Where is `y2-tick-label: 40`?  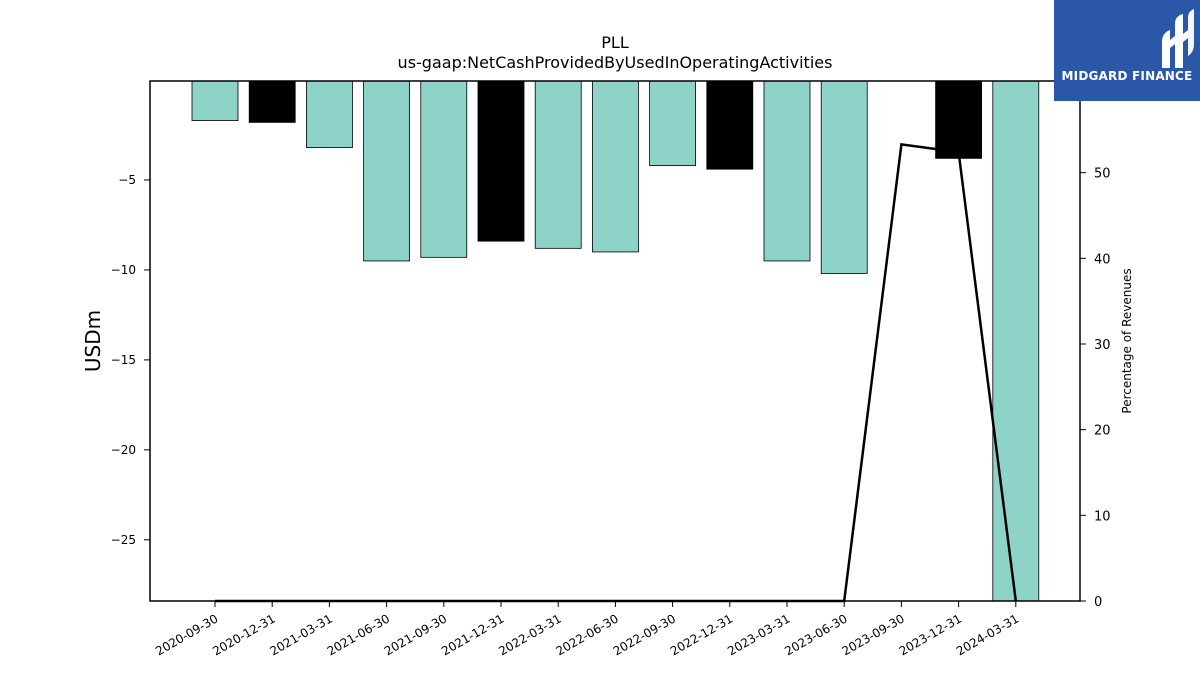 y2-tick-label: 40 is located at coordinates (1102, 259).